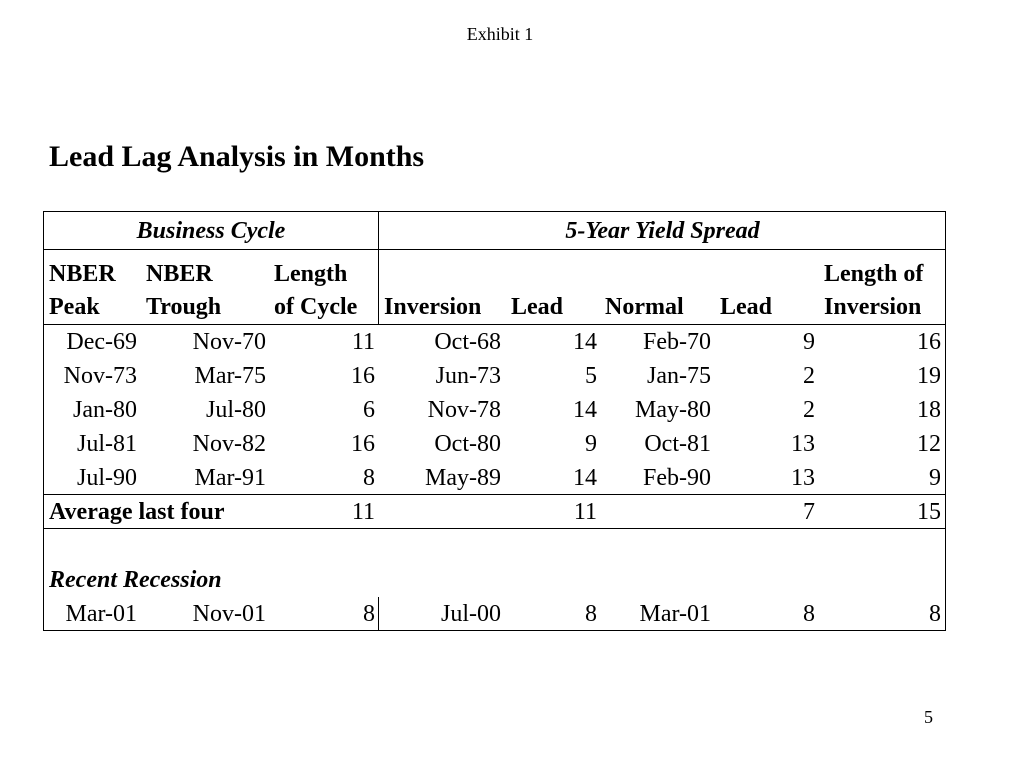  What do you see at coordinates (677, 342) in the screenshot?
I see `table-row-0-normal: Feb-70` at bounding box center [677, 342].